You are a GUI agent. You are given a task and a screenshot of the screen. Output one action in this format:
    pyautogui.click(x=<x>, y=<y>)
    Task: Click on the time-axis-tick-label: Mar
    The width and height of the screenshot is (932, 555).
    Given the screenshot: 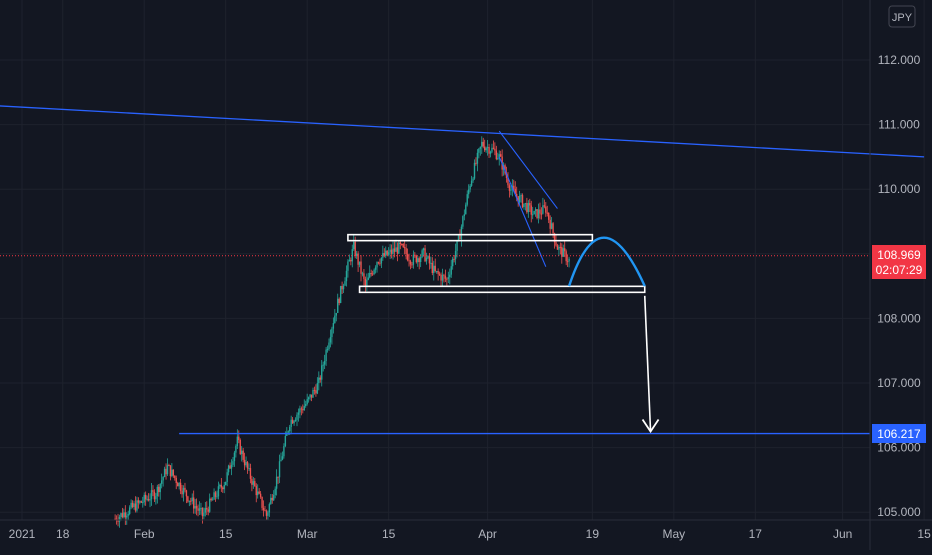 What is the action you would take?
    pyautogui.click(x=307, y=534)
    